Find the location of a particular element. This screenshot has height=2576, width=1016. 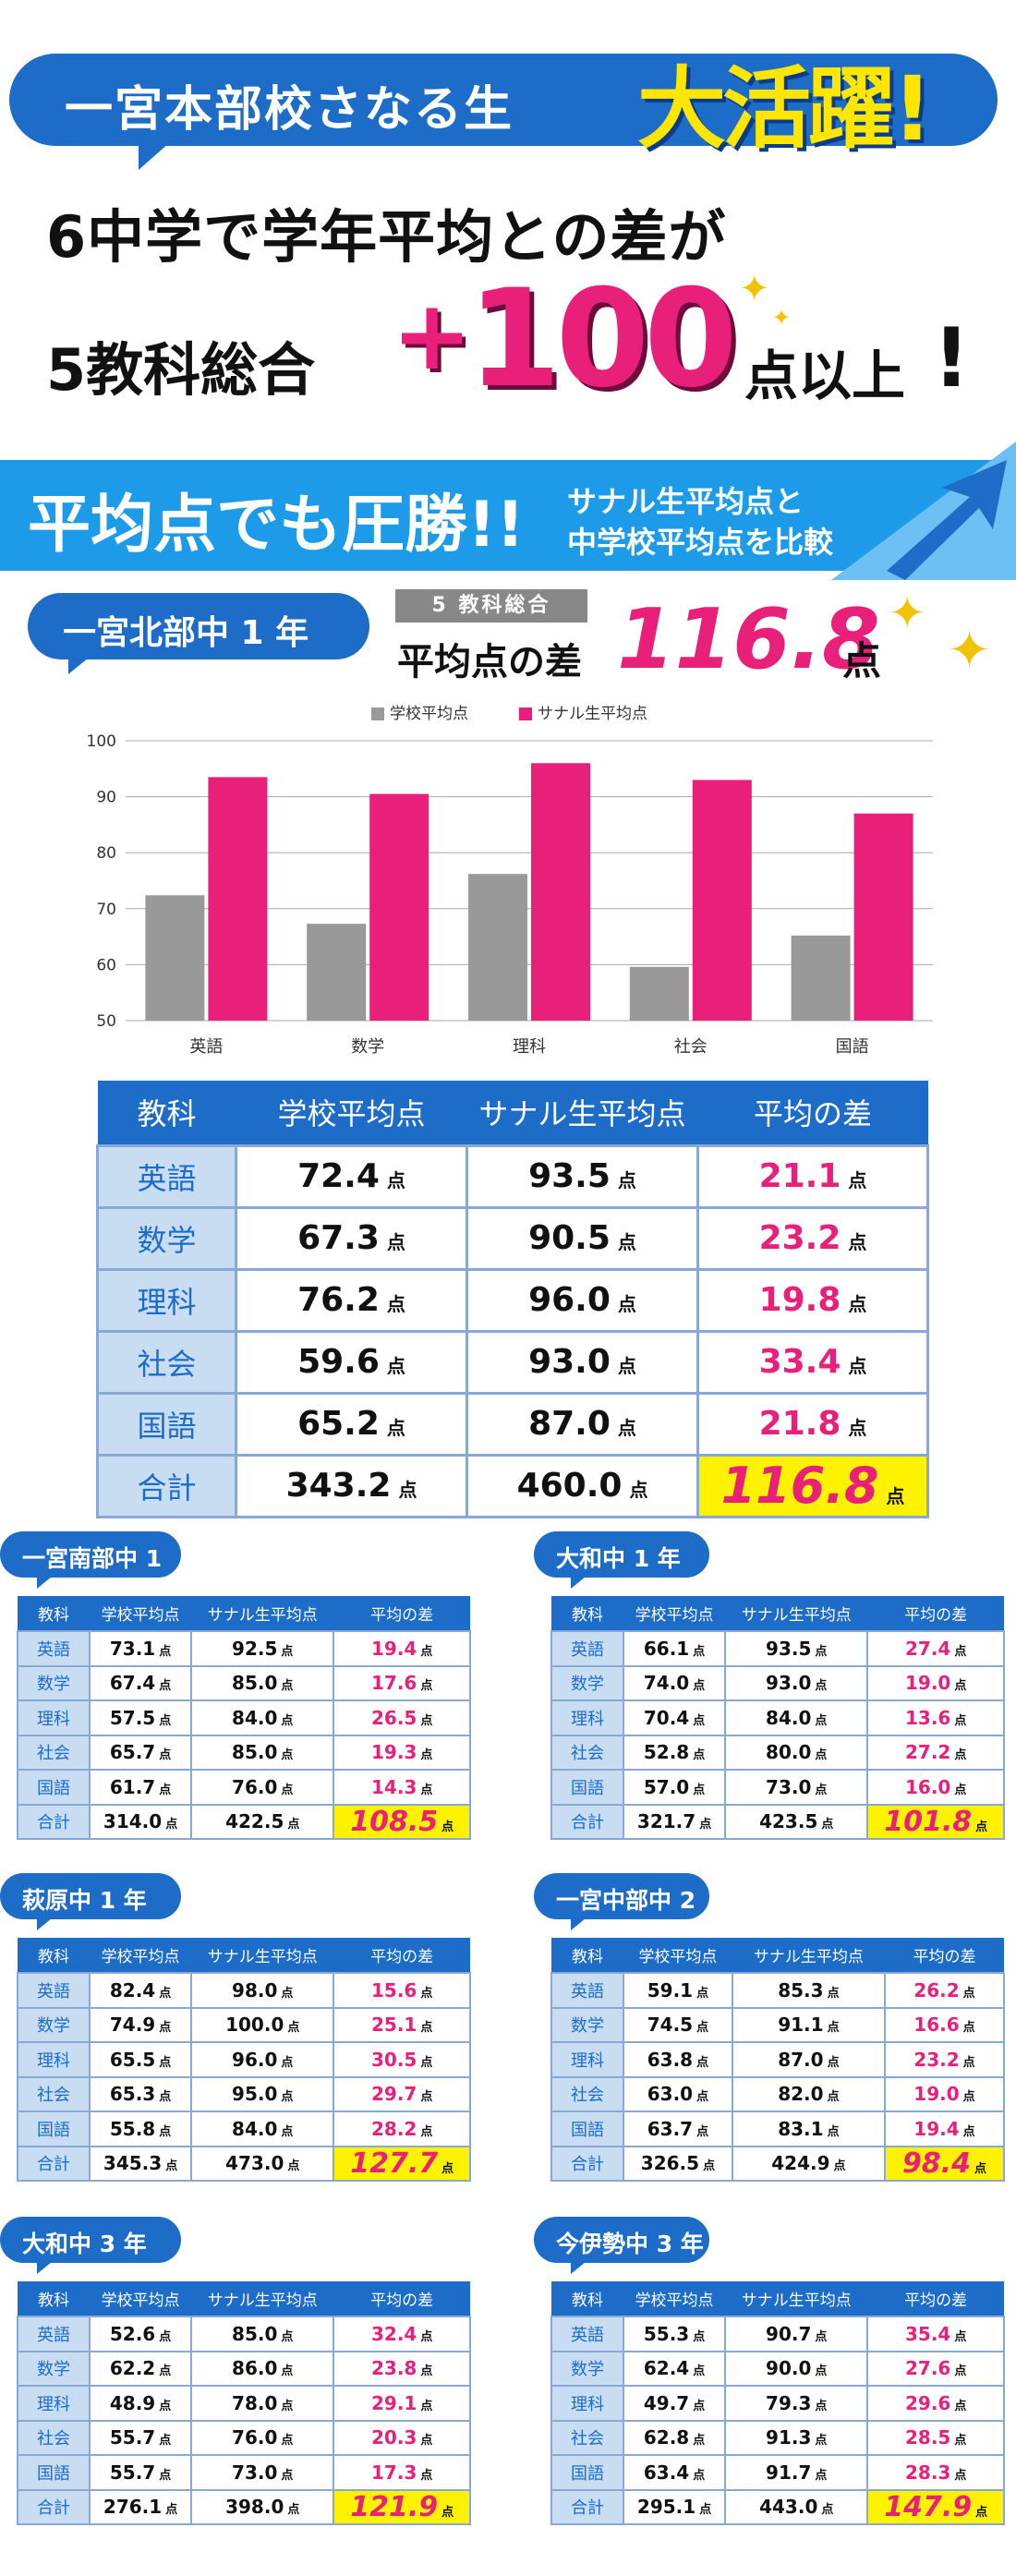

score-bar-chart: 学校平均点 サナル生平均点 50 60 70 80 90 100 英語 数学 理科 社会 国語 is located at coordinates (510, 881).